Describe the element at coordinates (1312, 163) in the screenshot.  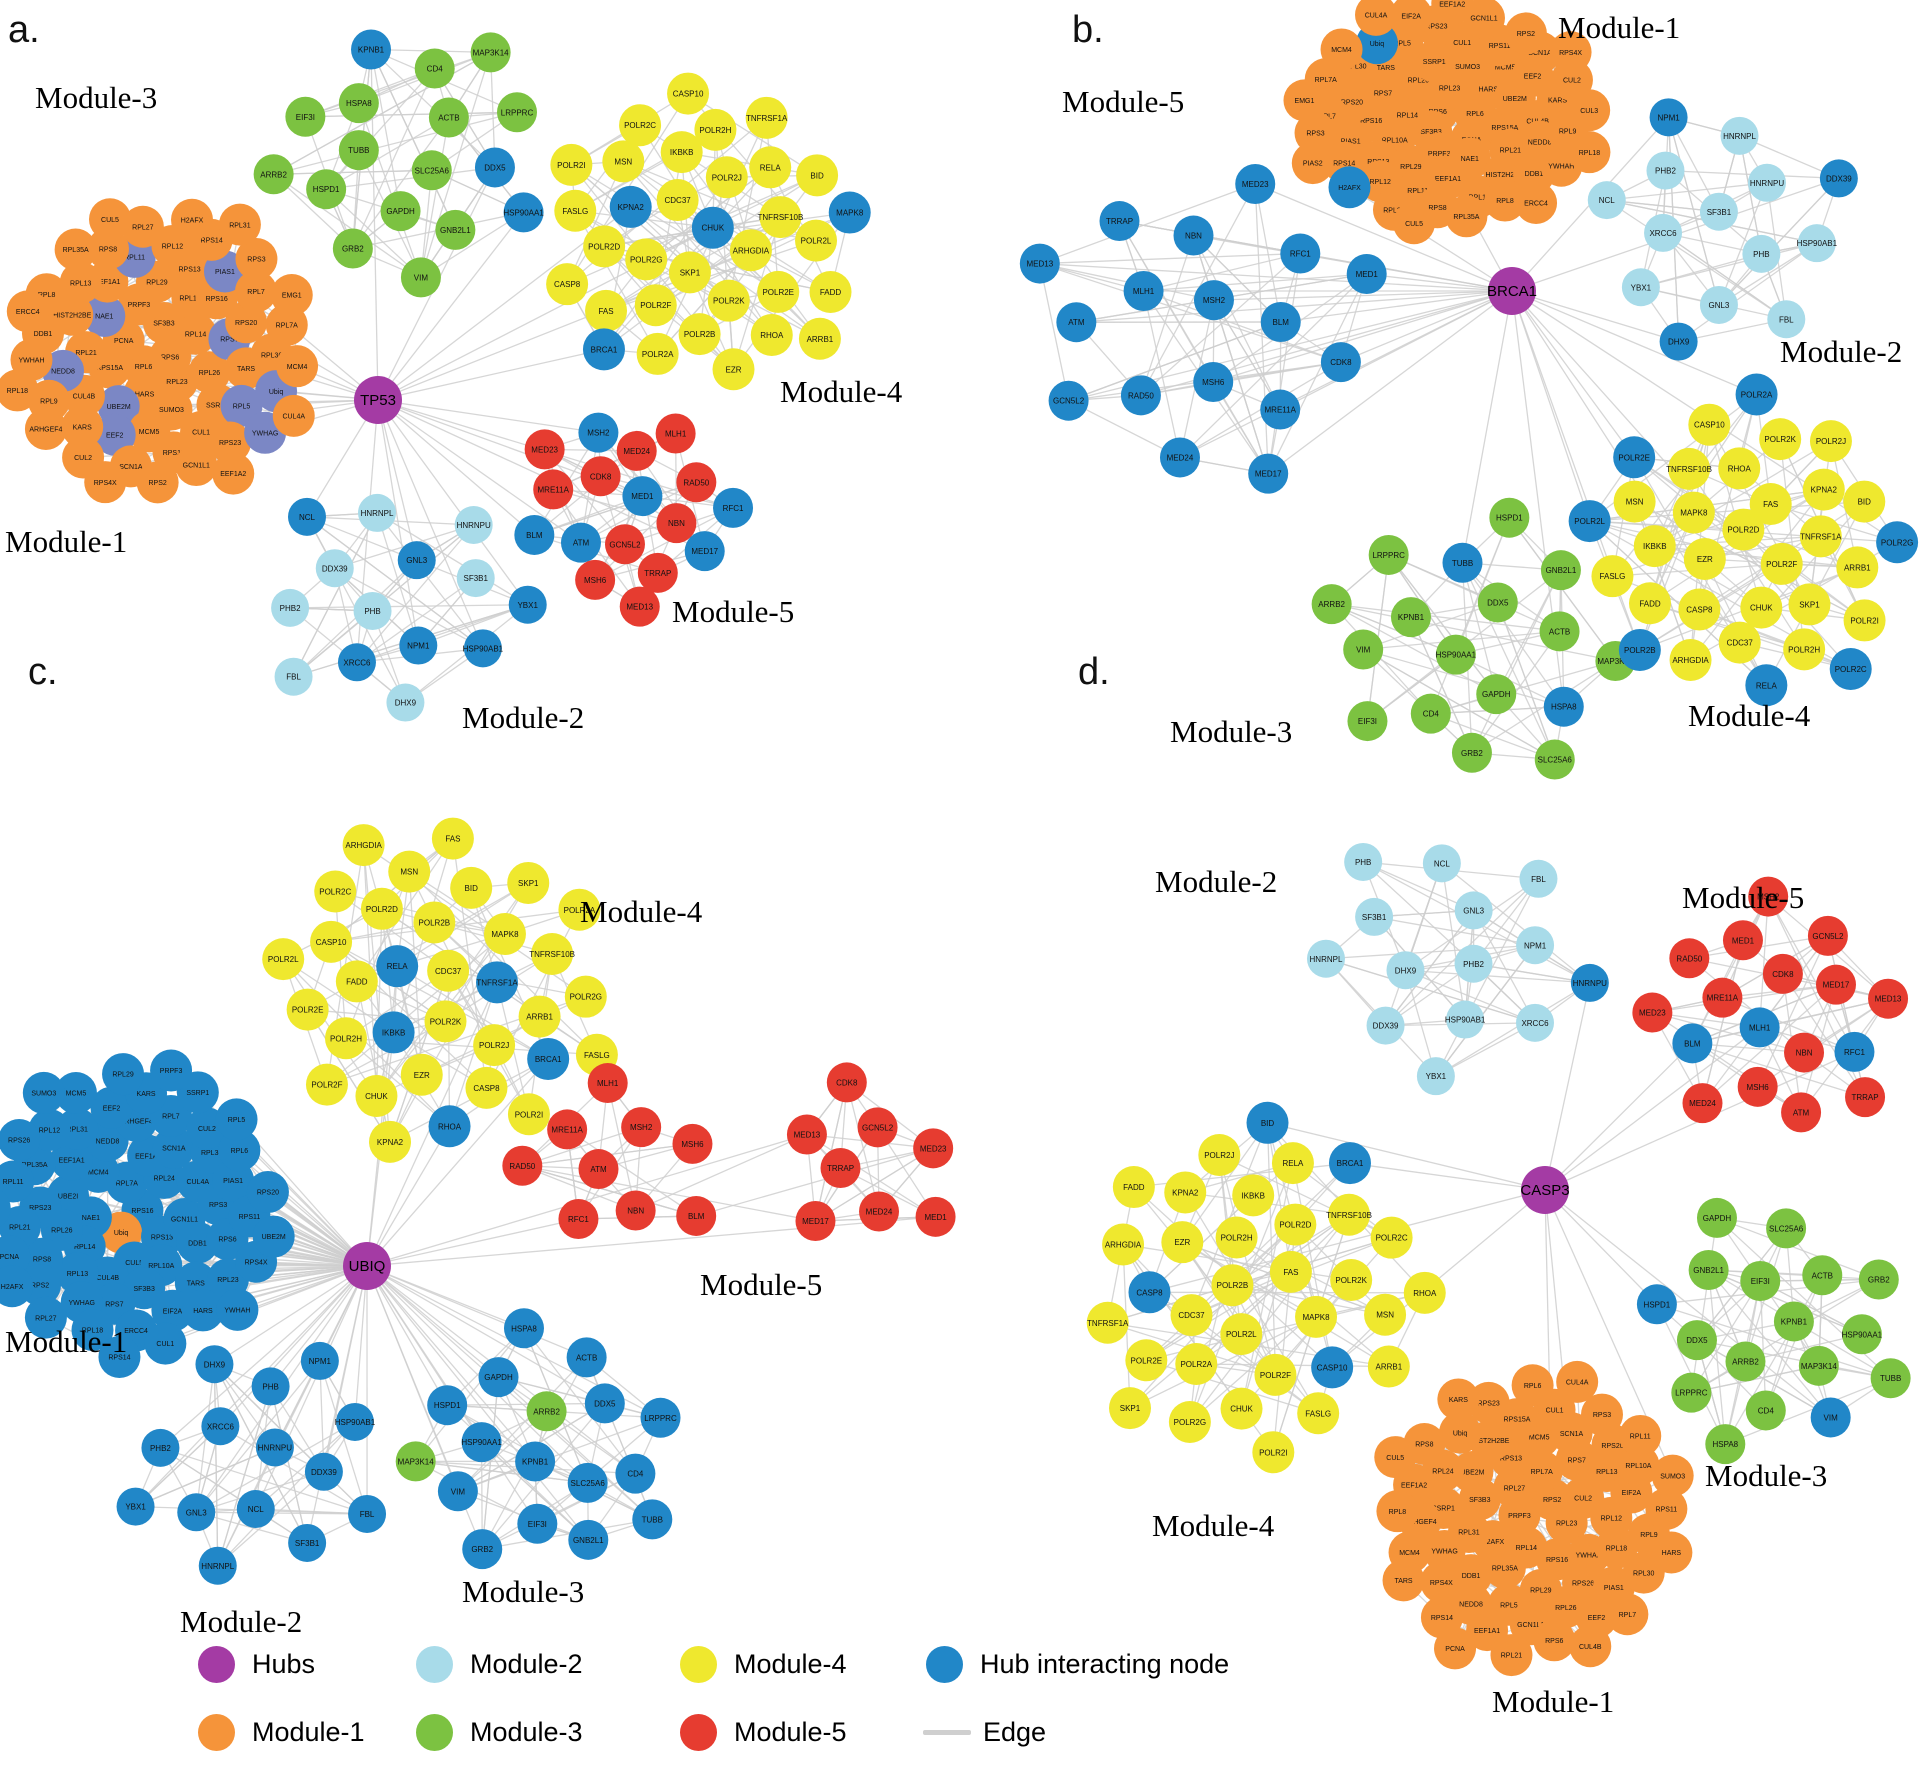
I see `node-PIAS2` at that location.